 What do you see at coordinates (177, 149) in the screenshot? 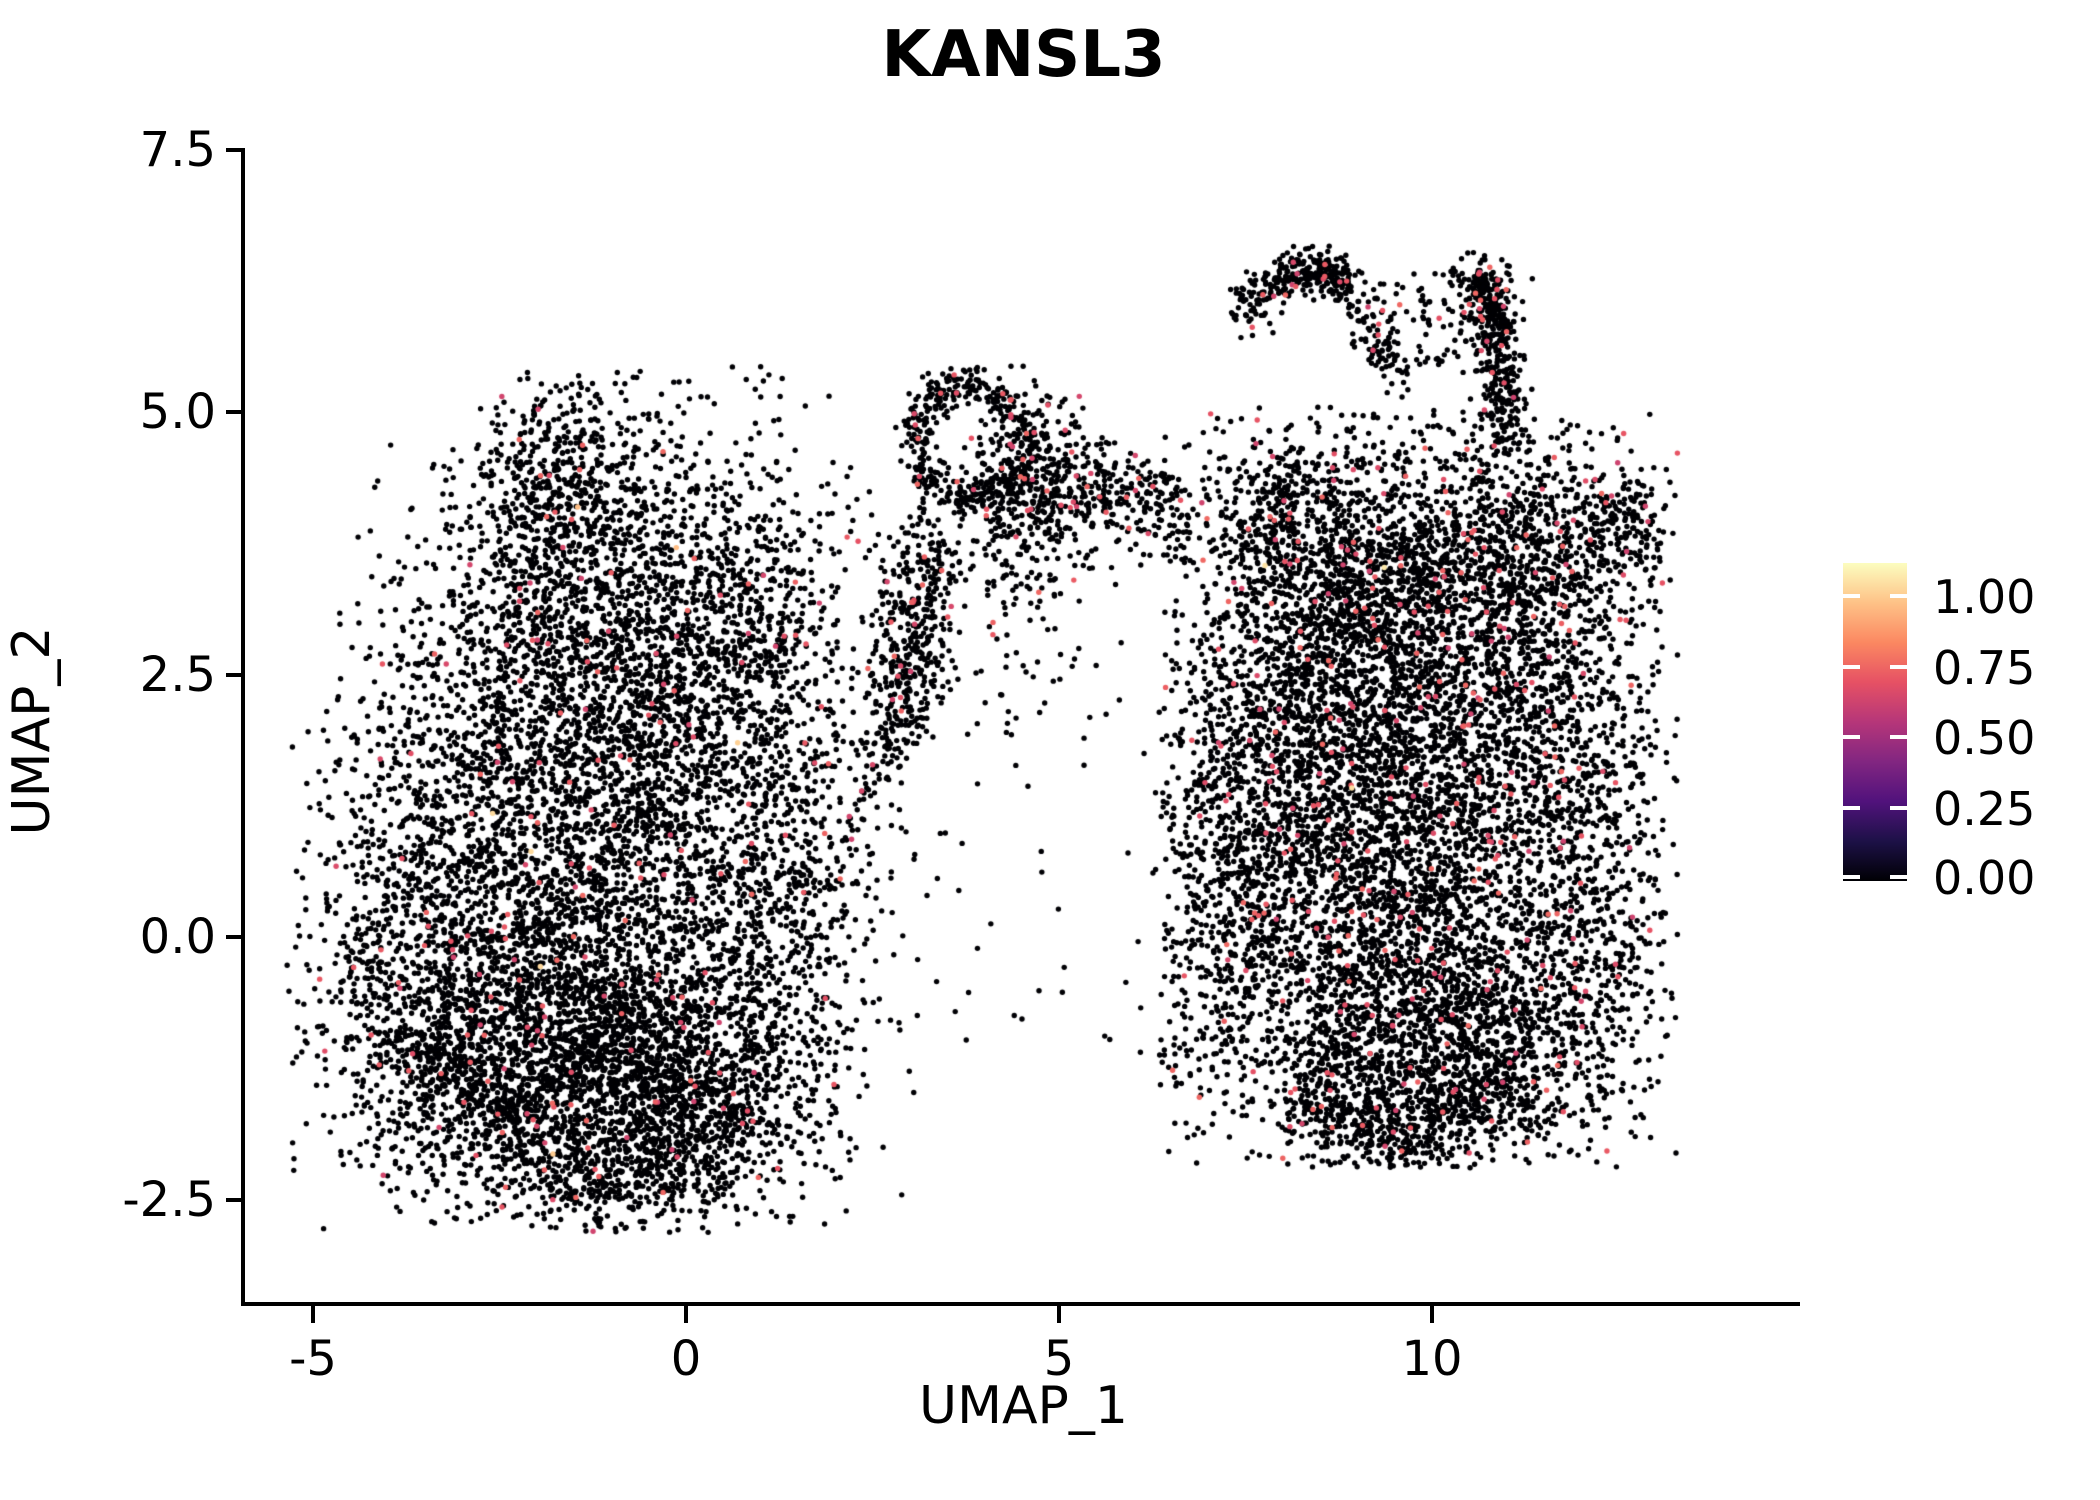
I see `y-tick-label: 7.5` at bounding box center [177, 149].